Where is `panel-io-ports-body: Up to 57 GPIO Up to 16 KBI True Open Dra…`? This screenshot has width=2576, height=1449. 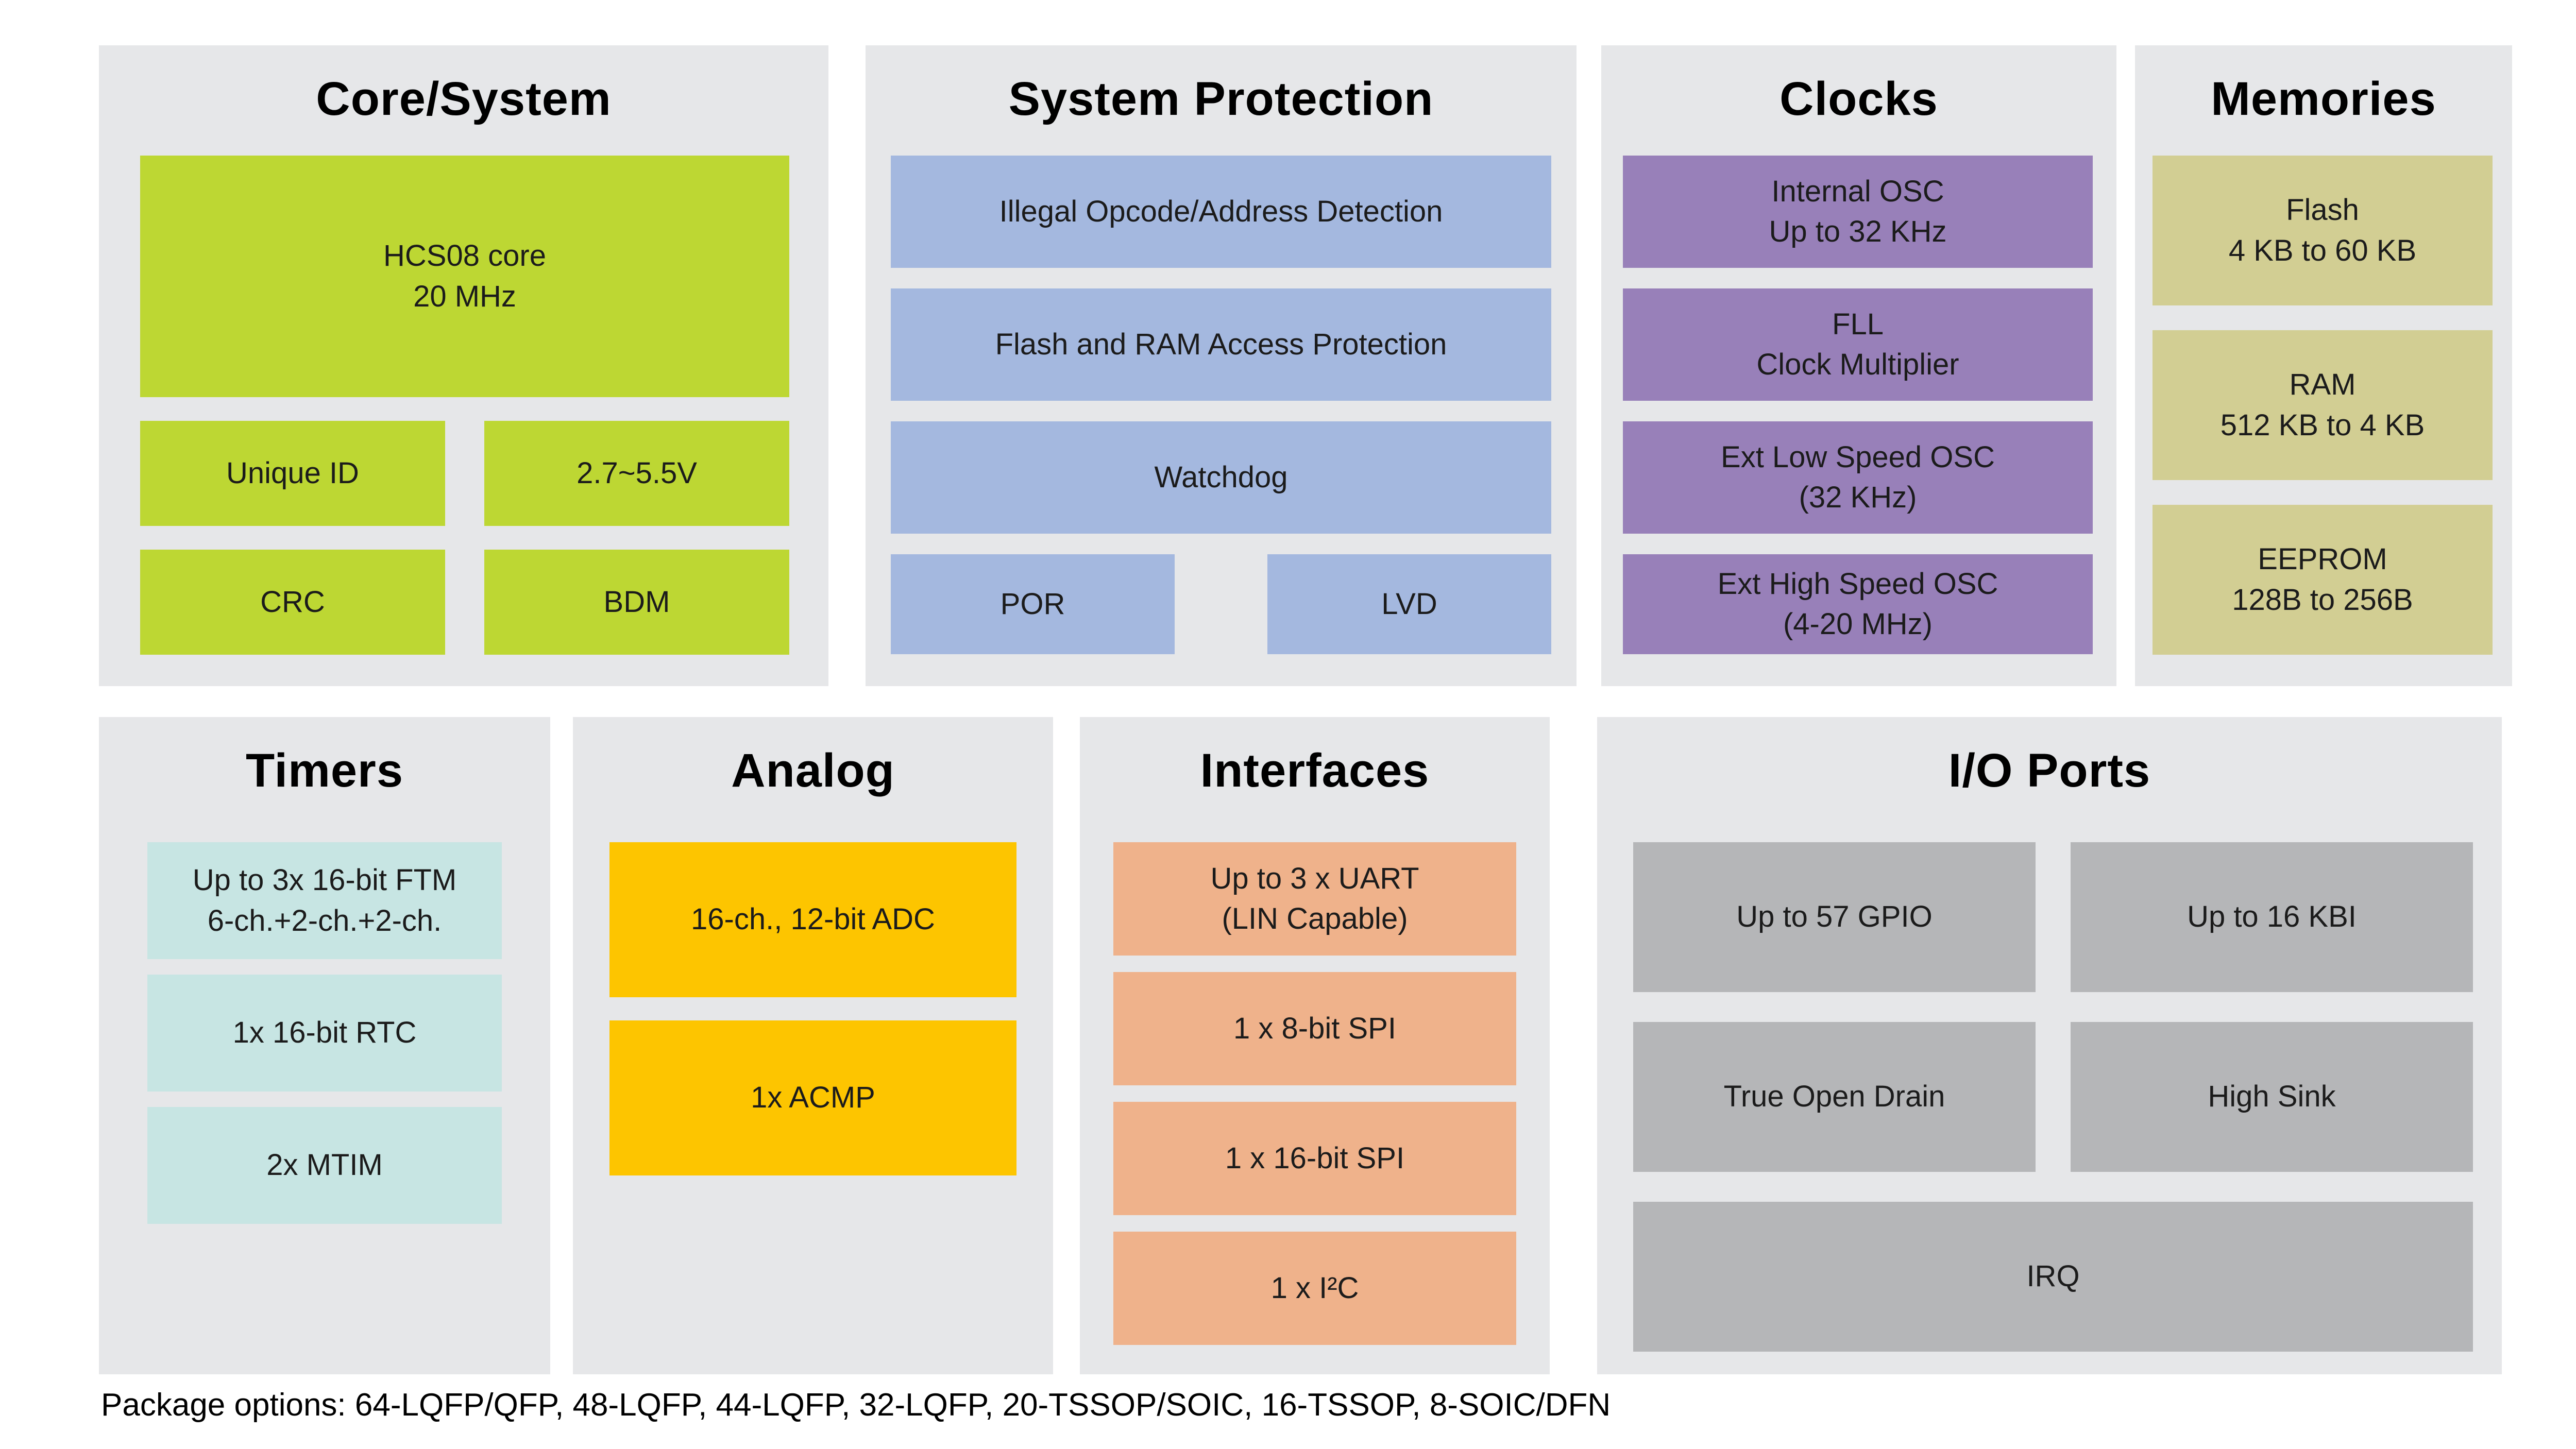
panel-io-ports-body: Up to 57 GPIO Up to 16 KBI True Open Dra… is located at coordinates (2053, 1097).